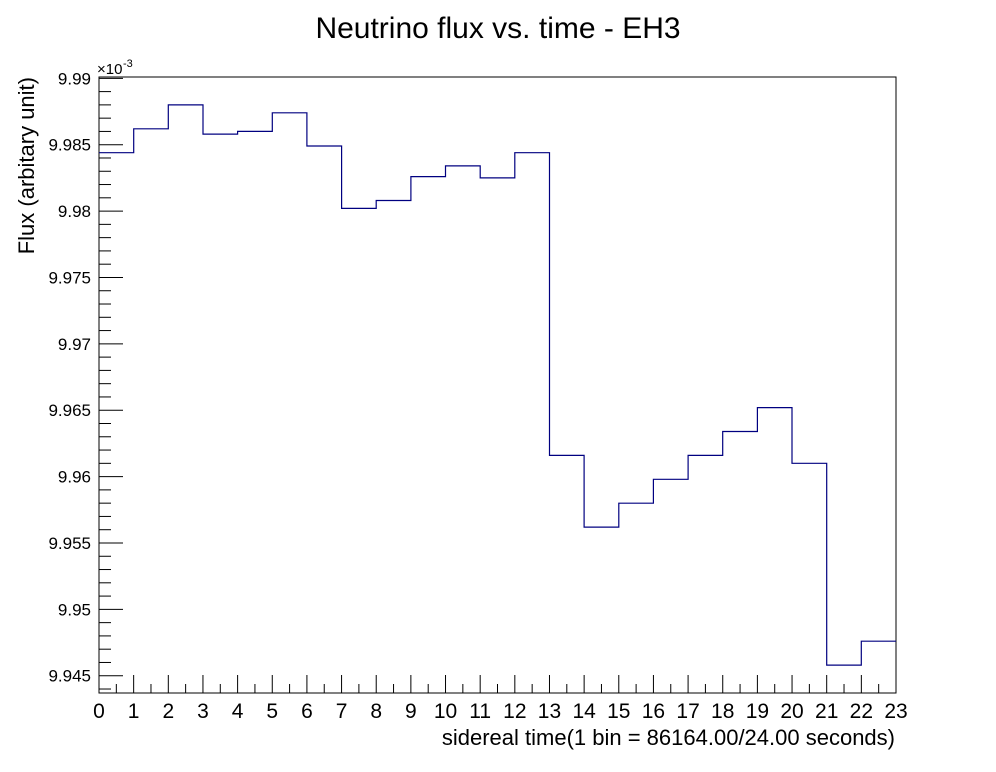 This screenshot has height=772, width=996. Describe the element at coordinates (757, 711) in the screenshot. I see `x-tick-label: 19` at that location.